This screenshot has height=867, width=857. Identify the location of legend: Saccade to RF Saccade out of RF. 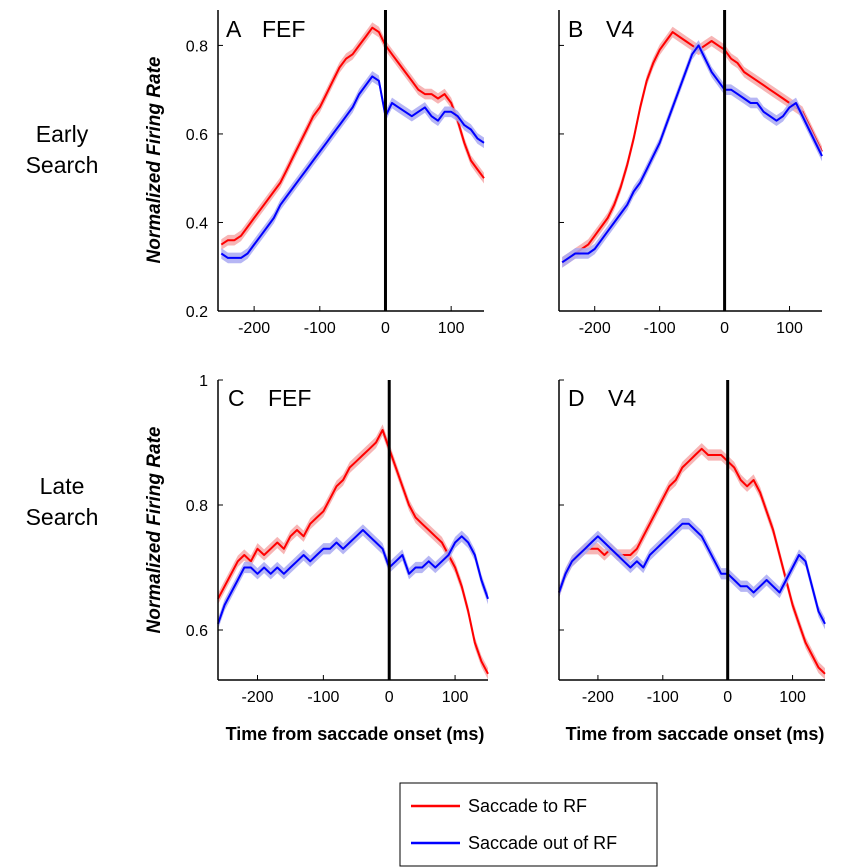
(528, 824).